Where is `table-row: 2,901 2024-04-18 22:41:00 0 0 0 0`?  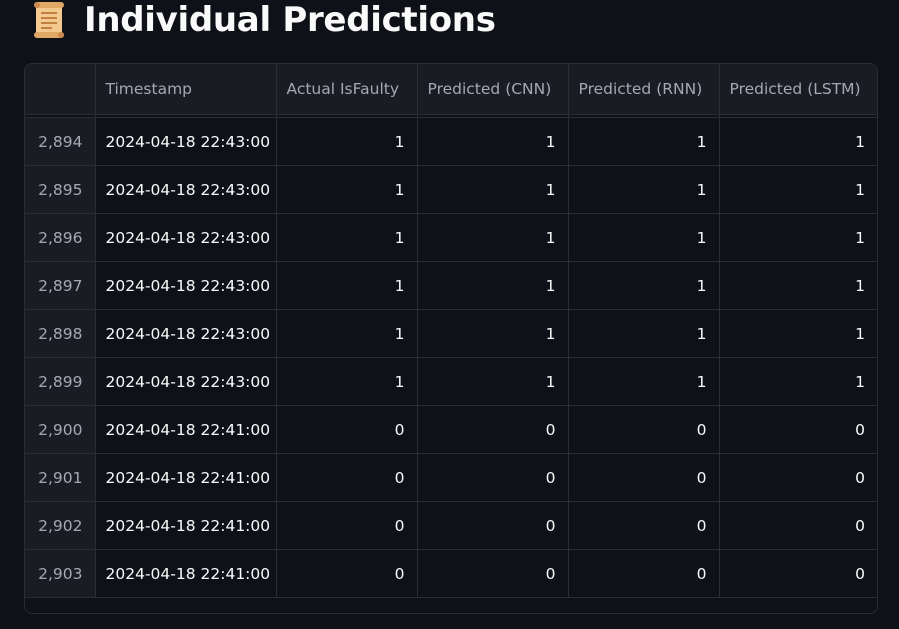 table-row: 2,901 2024-04-18 22:41:00 0 0 0 0 is located at coordinates (451, 477).